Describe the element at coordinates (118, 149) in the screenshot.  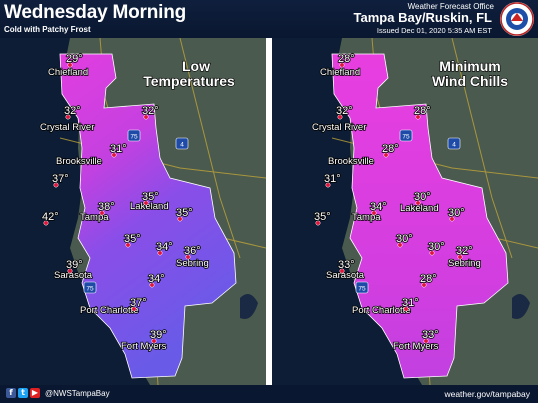
I see `temp-value-brooksville-n: 31°` at that location.